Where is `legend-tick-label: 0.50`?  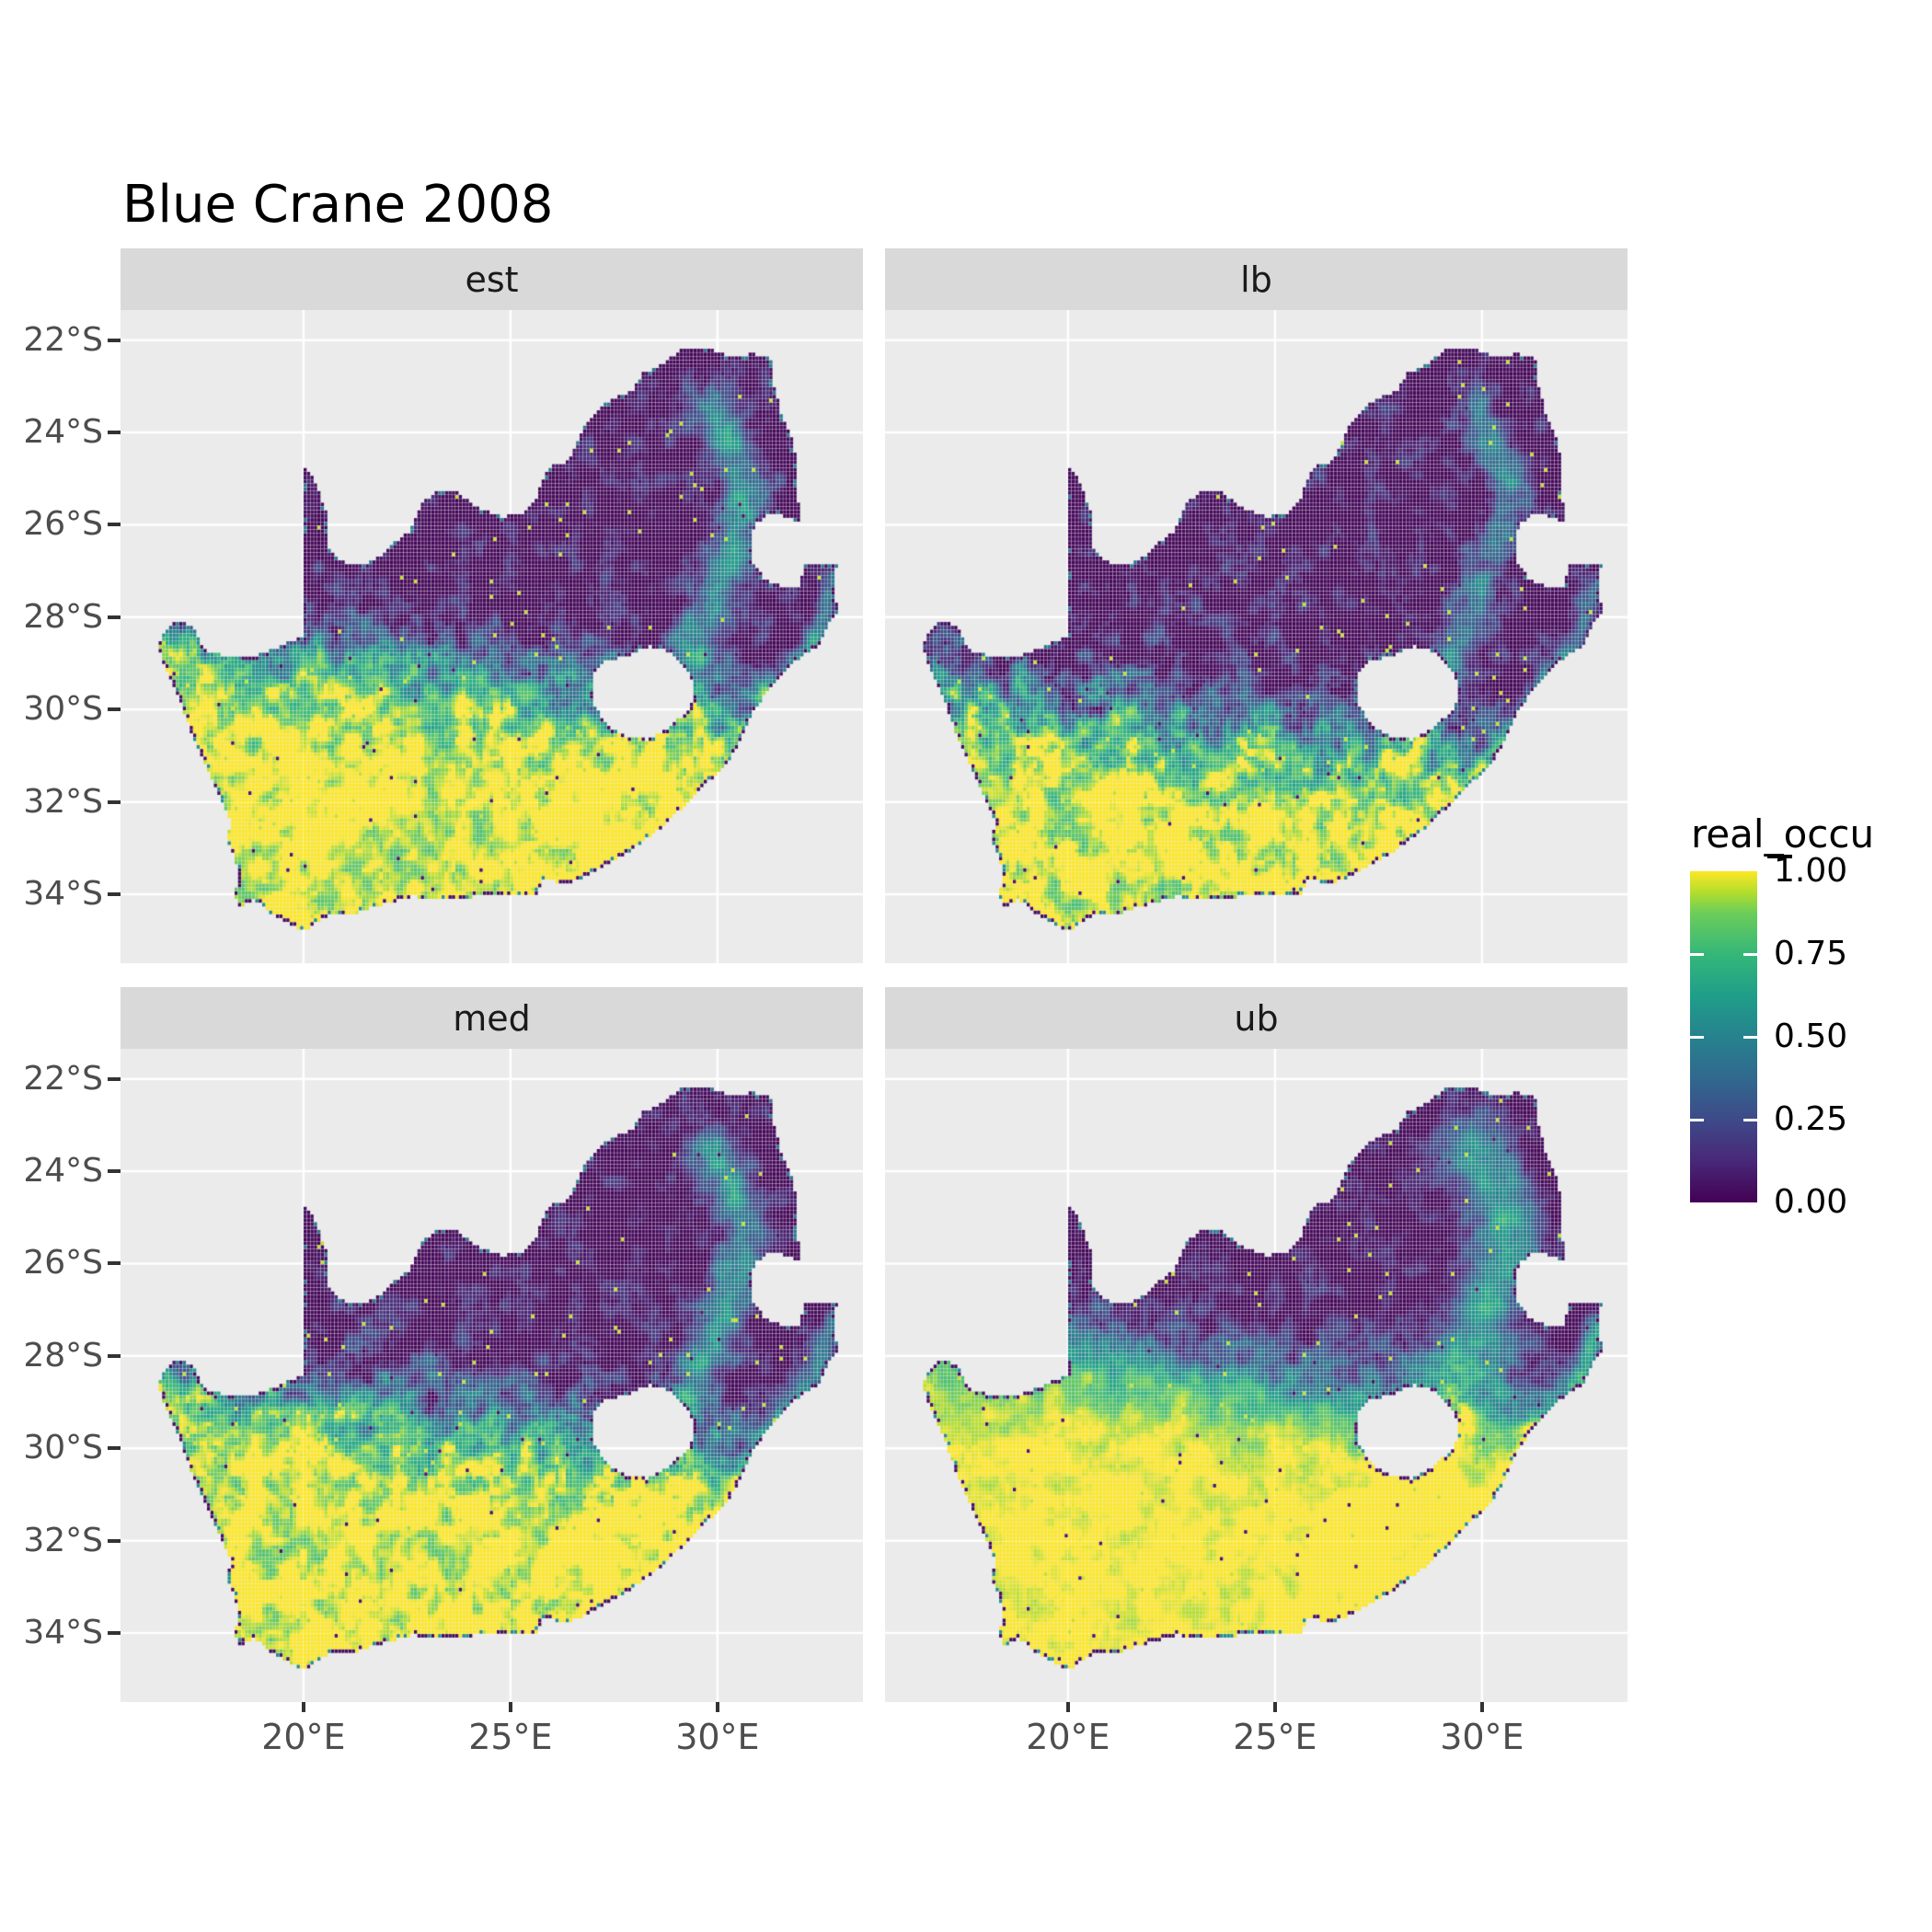
legend-tick-label: 0.50 is located at coordinates (1811, 1036).